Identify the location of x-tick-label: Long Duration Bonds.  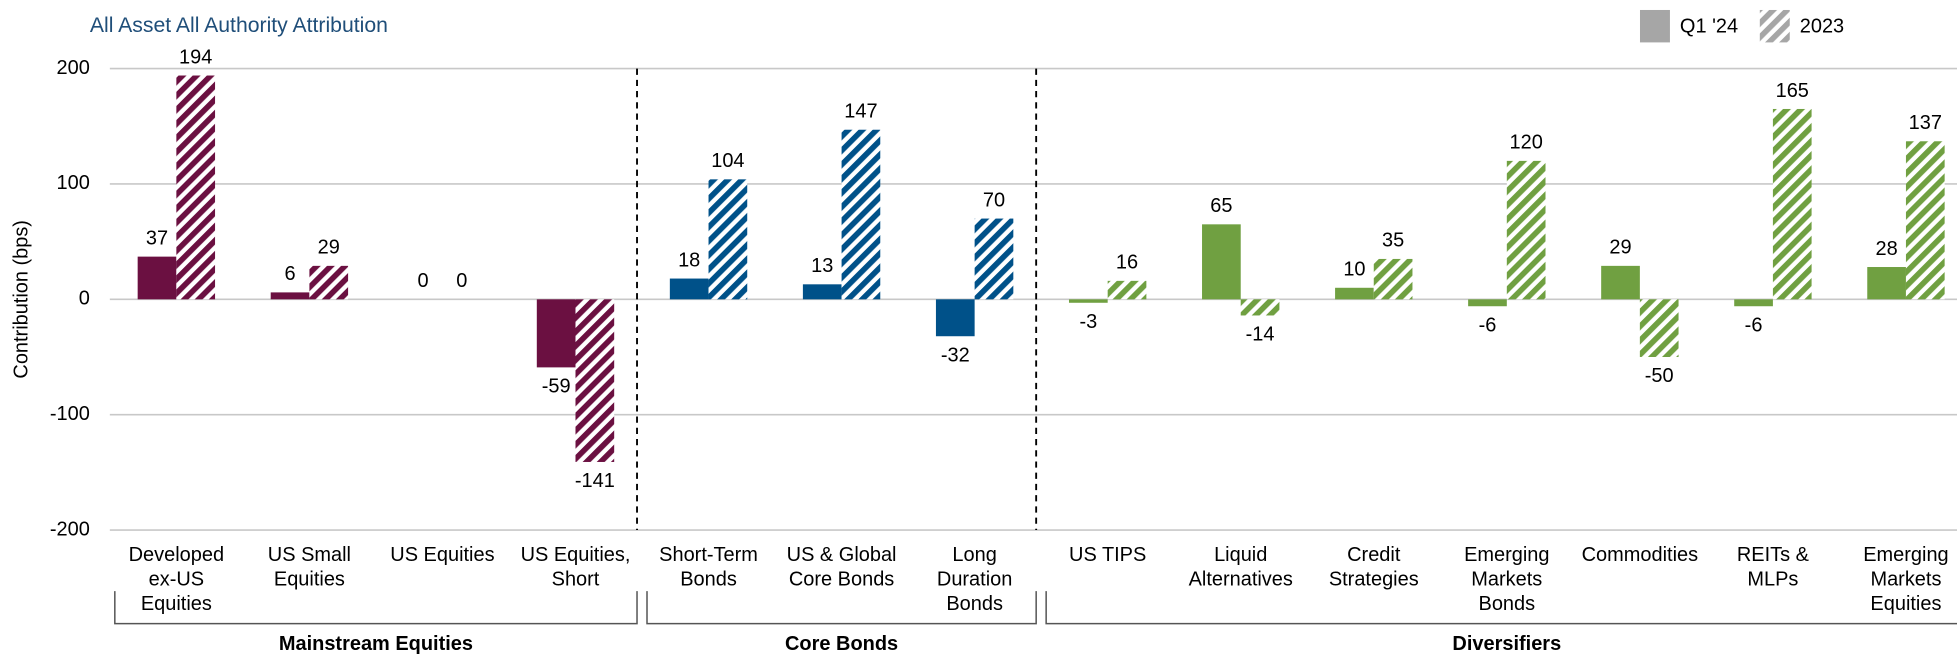
(974, 579).